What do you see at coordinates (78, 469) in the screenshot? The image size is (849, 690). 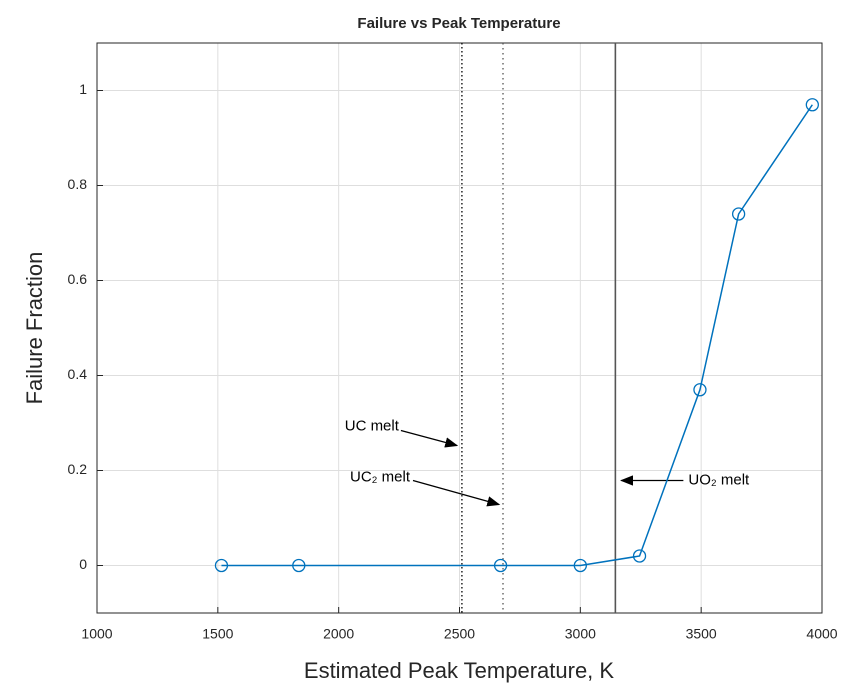 I see `y-tick-label: 0.2` at bounding box center [78, 469].